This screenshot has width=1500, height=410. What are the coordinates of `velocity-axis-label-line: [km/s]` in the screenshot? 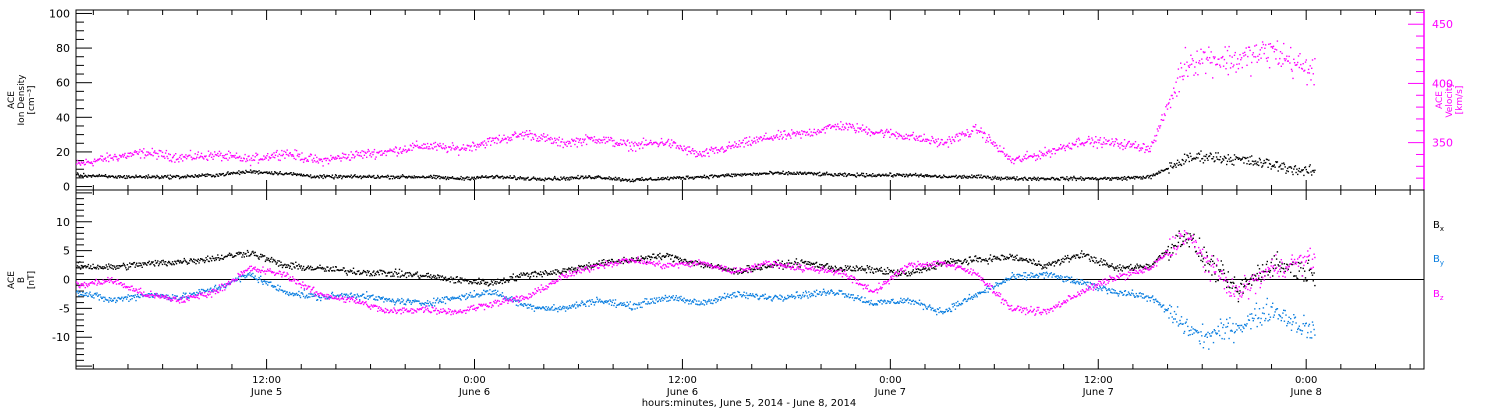 It's located at (1460, 100).